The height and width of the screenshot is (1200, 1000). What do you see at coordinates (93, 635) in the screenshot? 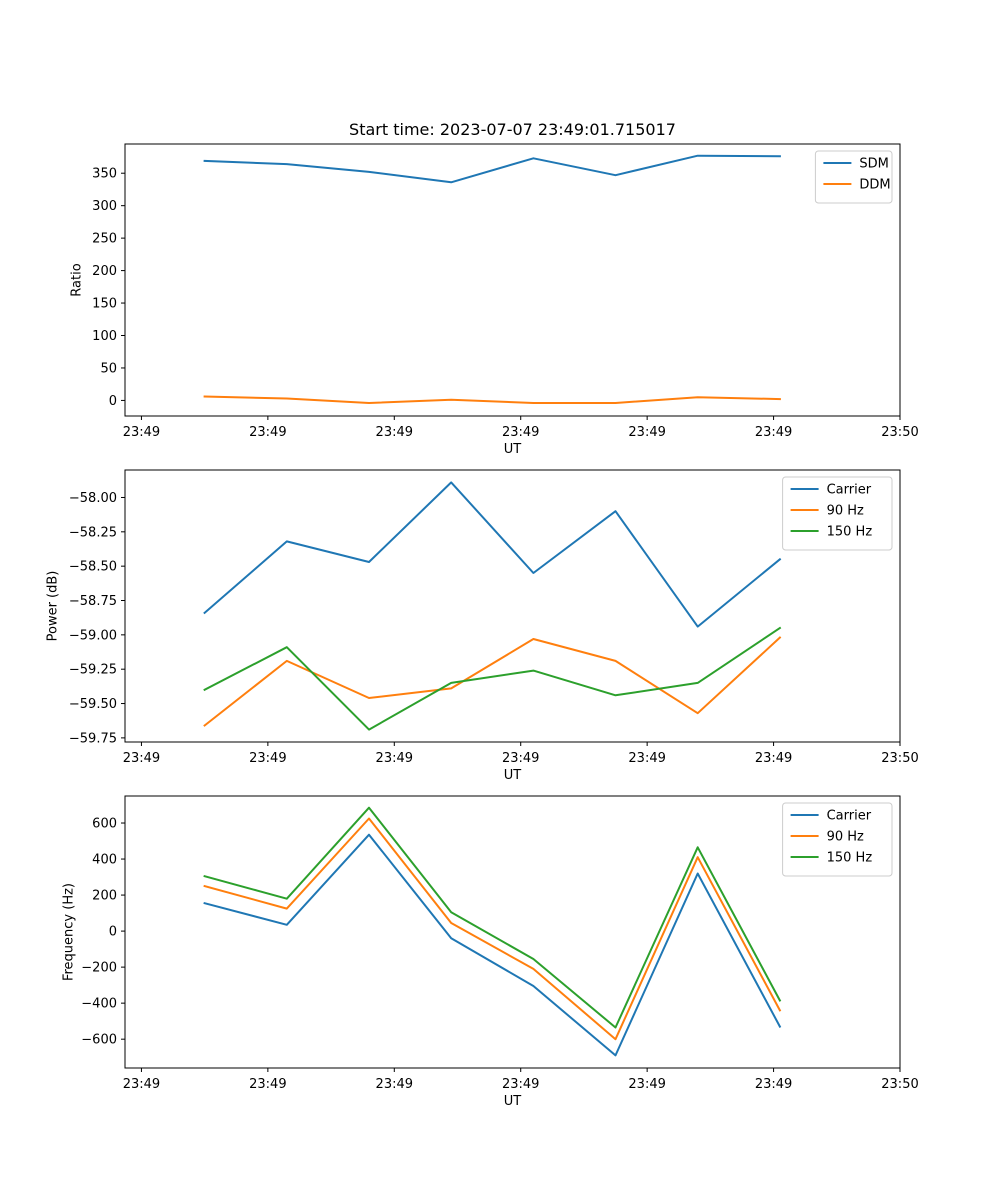
I see `power-y-tick-label: −59.00` at bounding box center [93, 635].